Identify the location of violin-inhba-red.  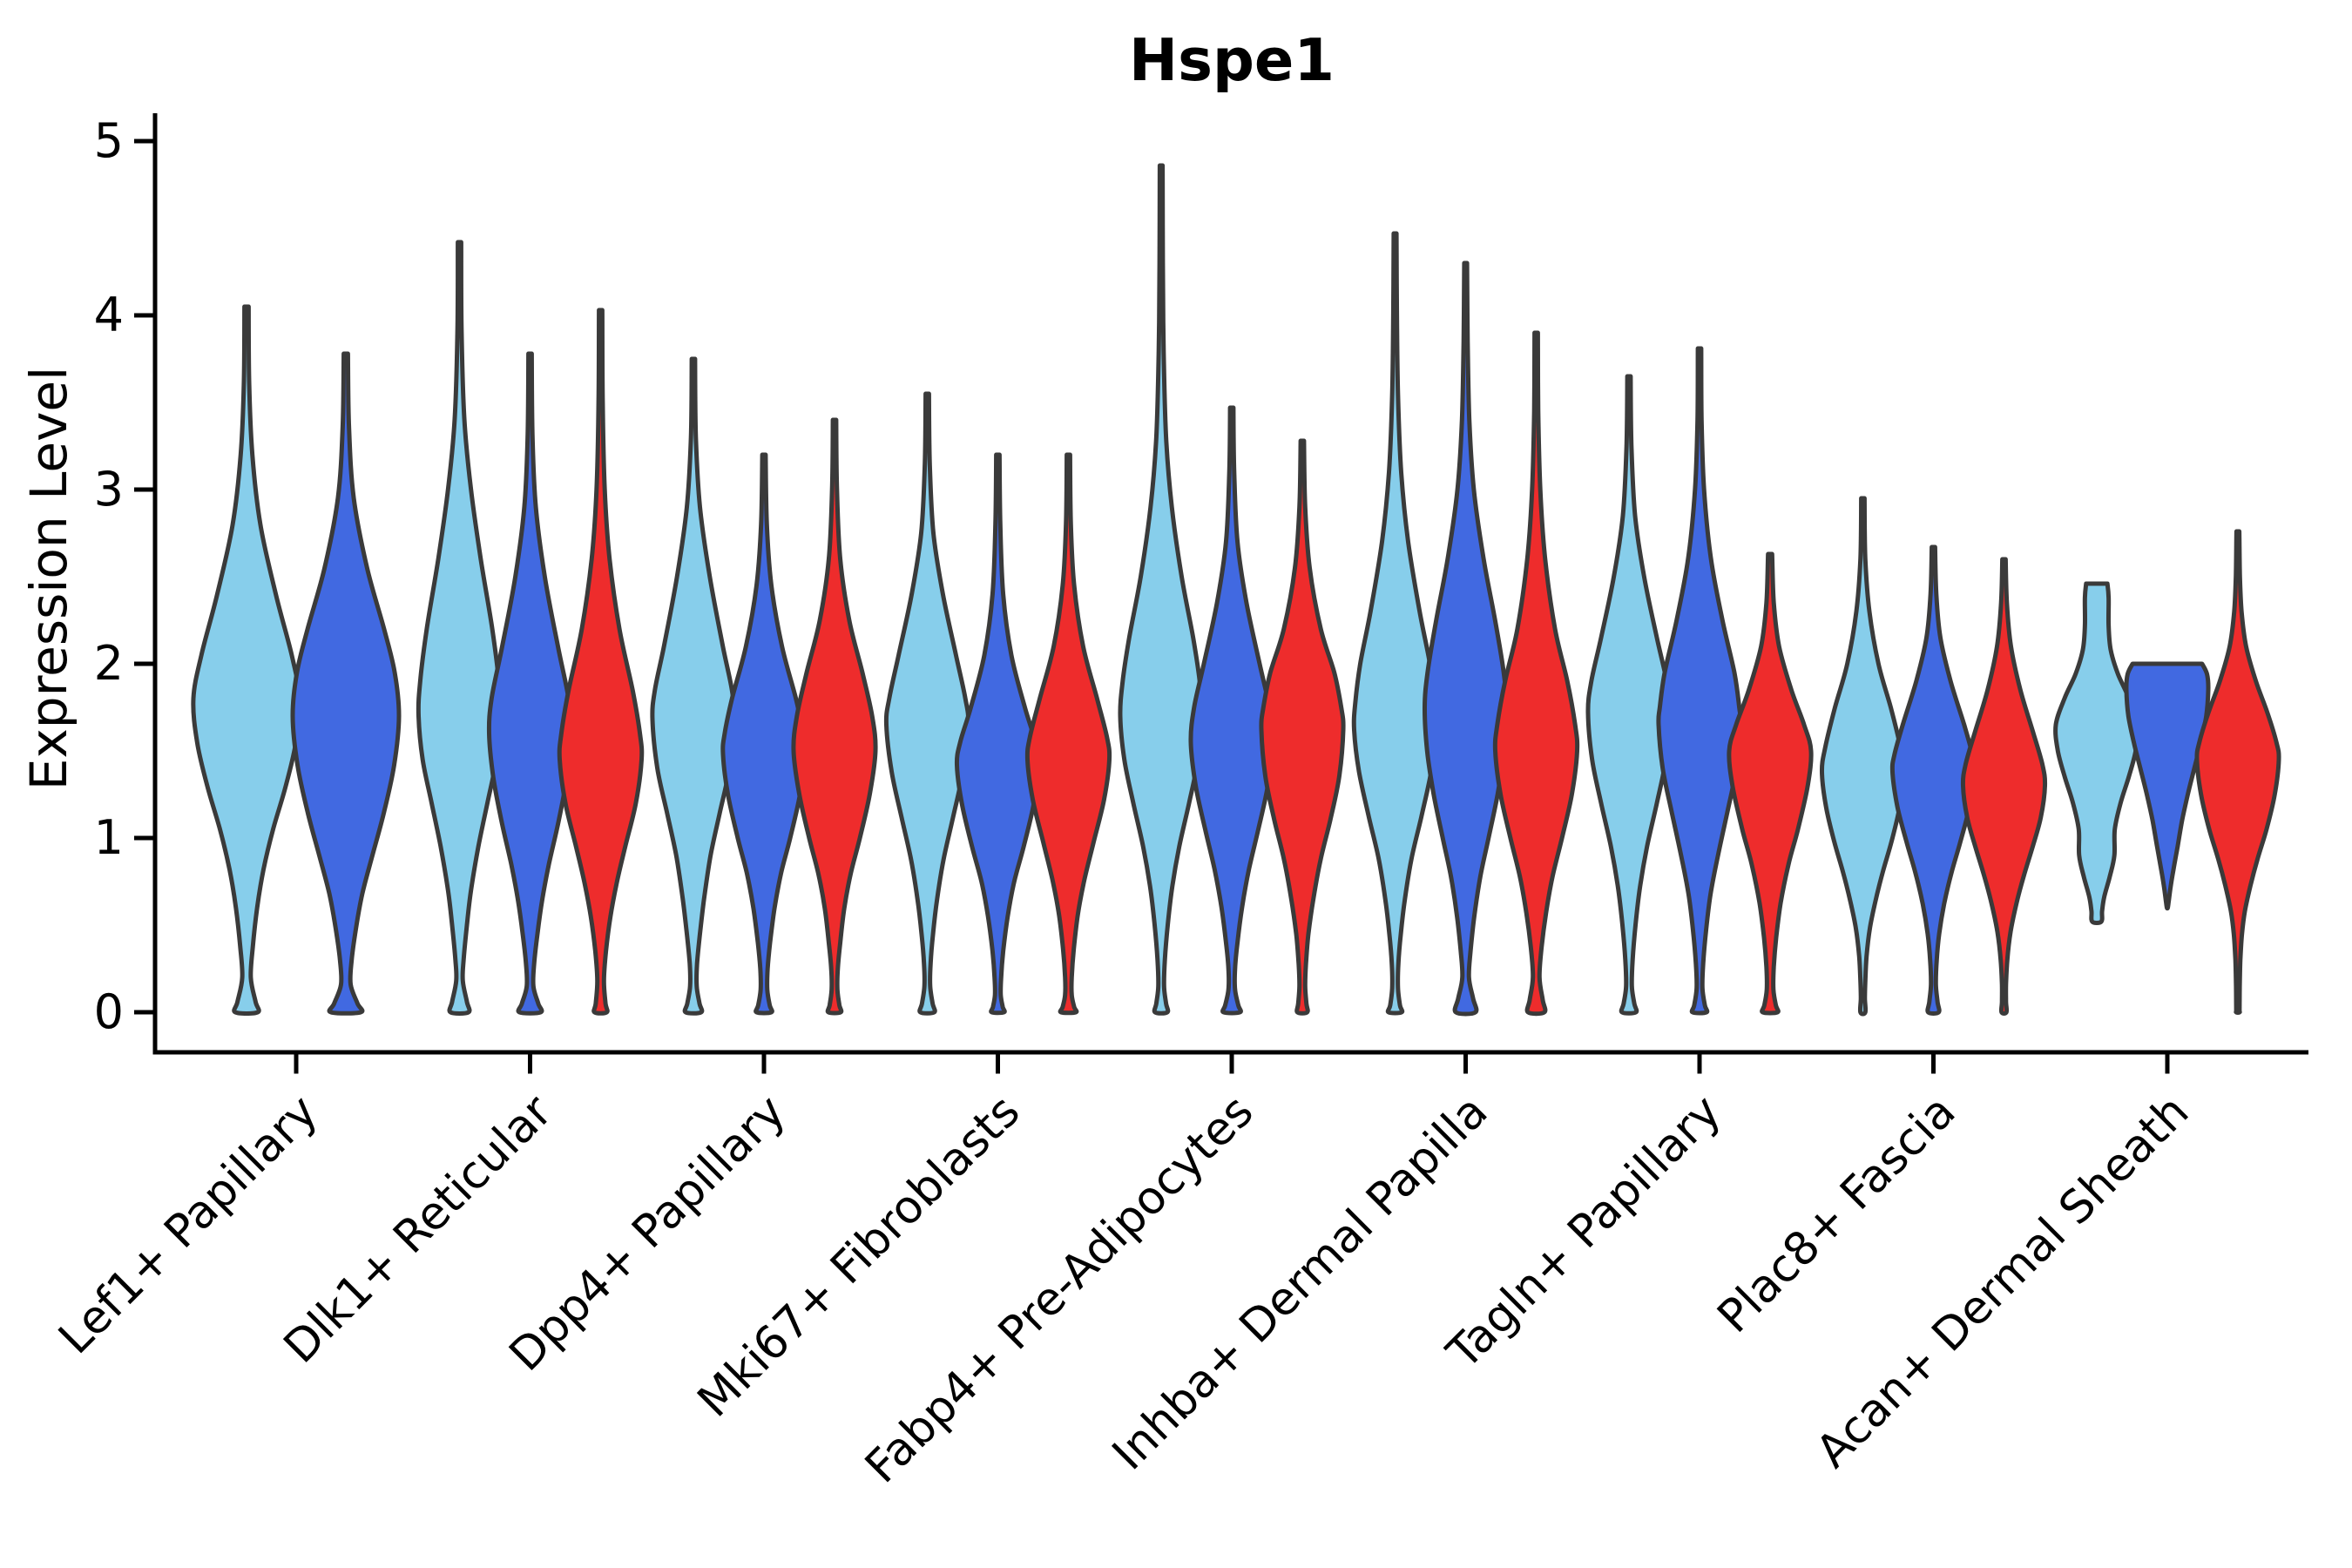
(1536, 673).